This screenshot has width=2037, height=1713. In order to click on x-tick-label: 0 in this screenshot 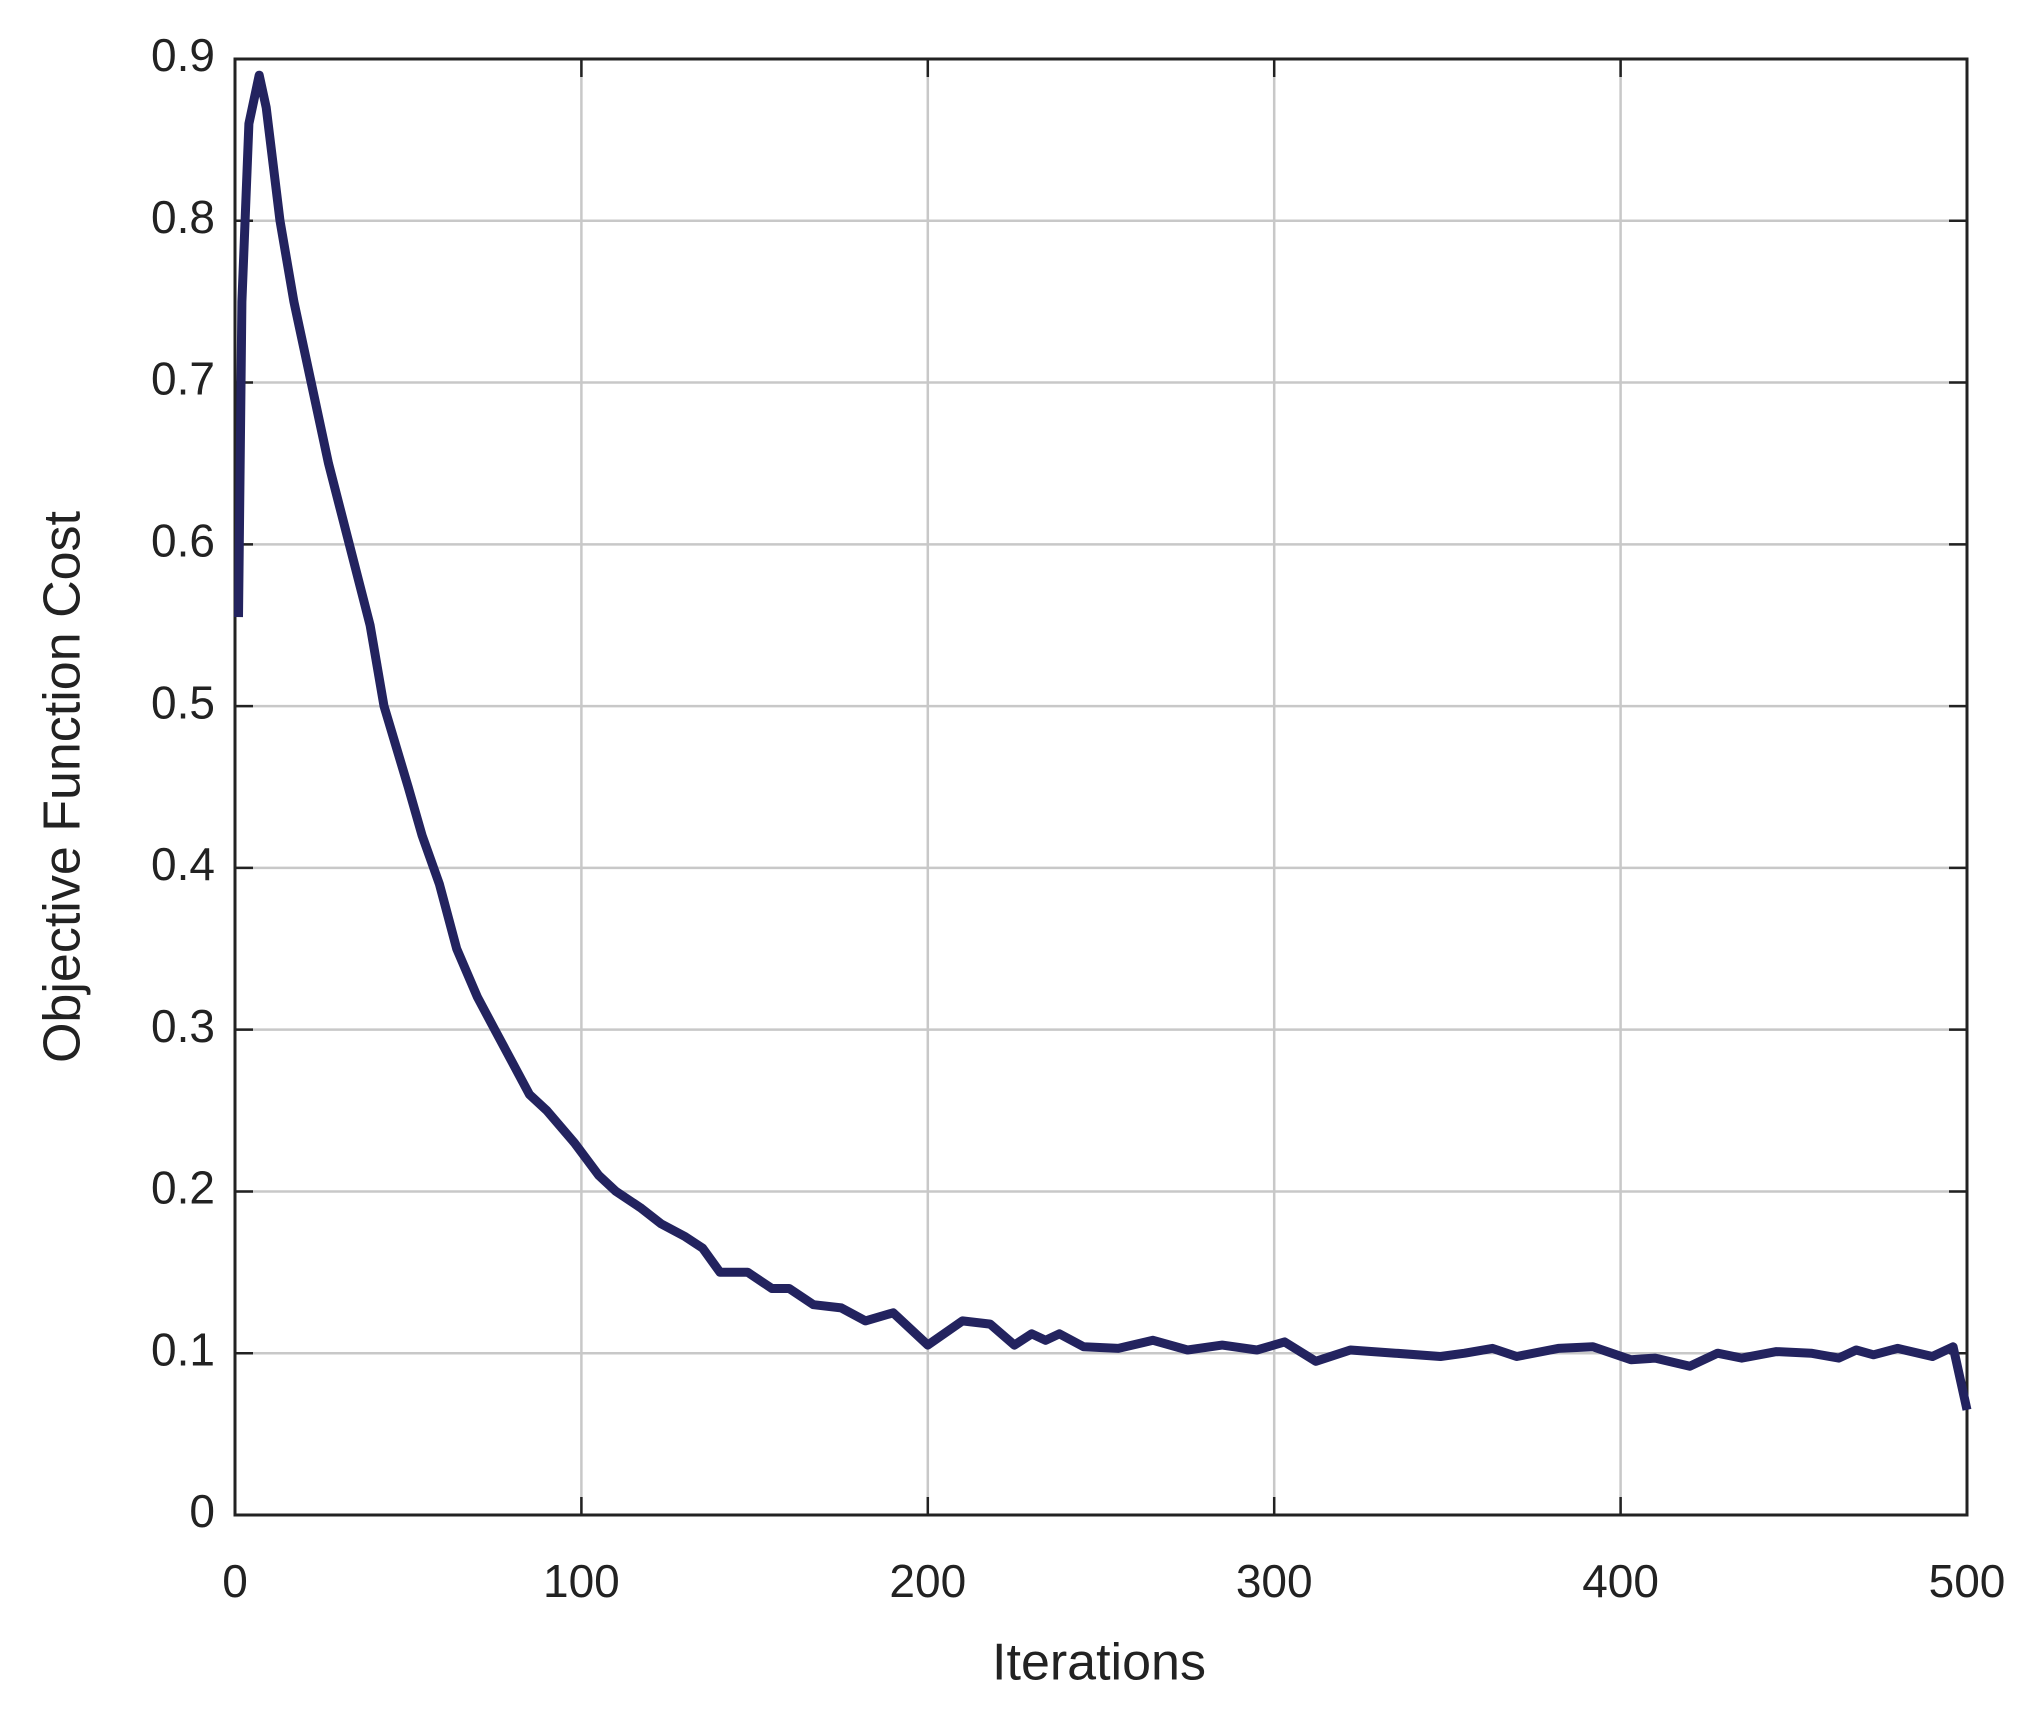, I will do `click(235, 1581)`.